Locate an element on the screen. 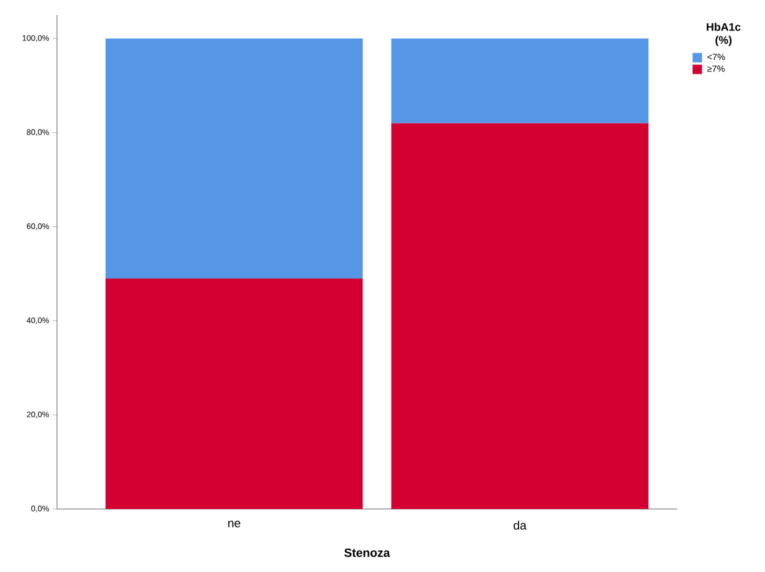 The image size is (765, 572). y-tick-label: 80,0% is located at coordinates (37, 132).